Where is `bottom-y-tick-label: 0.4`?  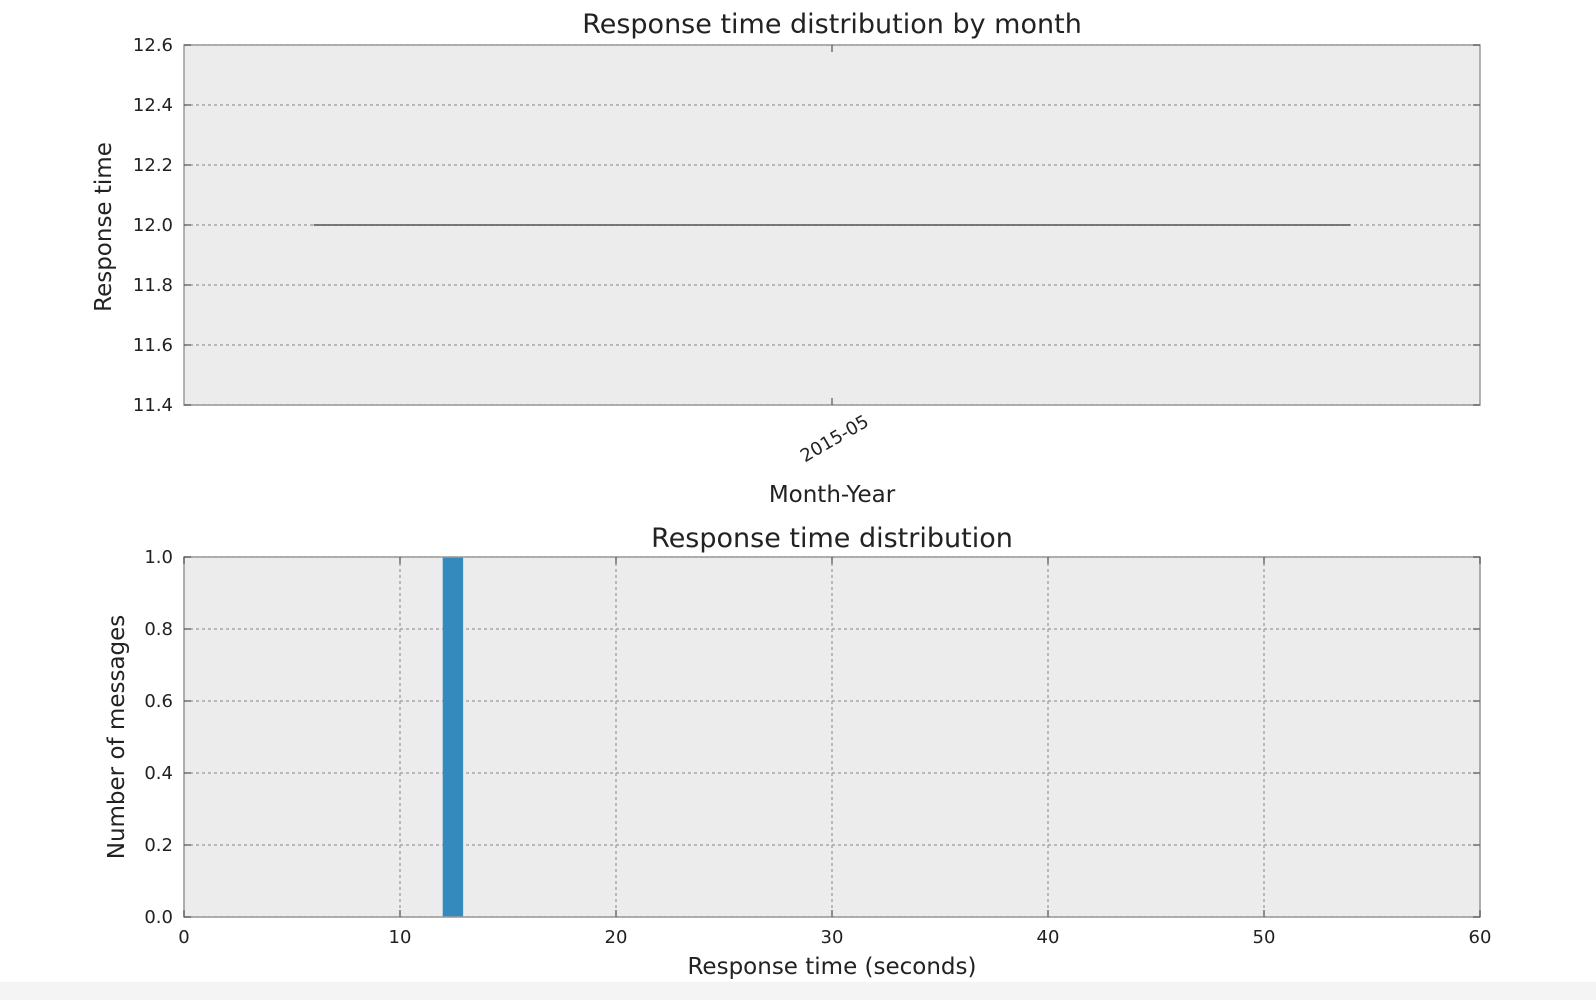
bottom-y-tick-label: 0.4 is located at coordinates (158, 773).